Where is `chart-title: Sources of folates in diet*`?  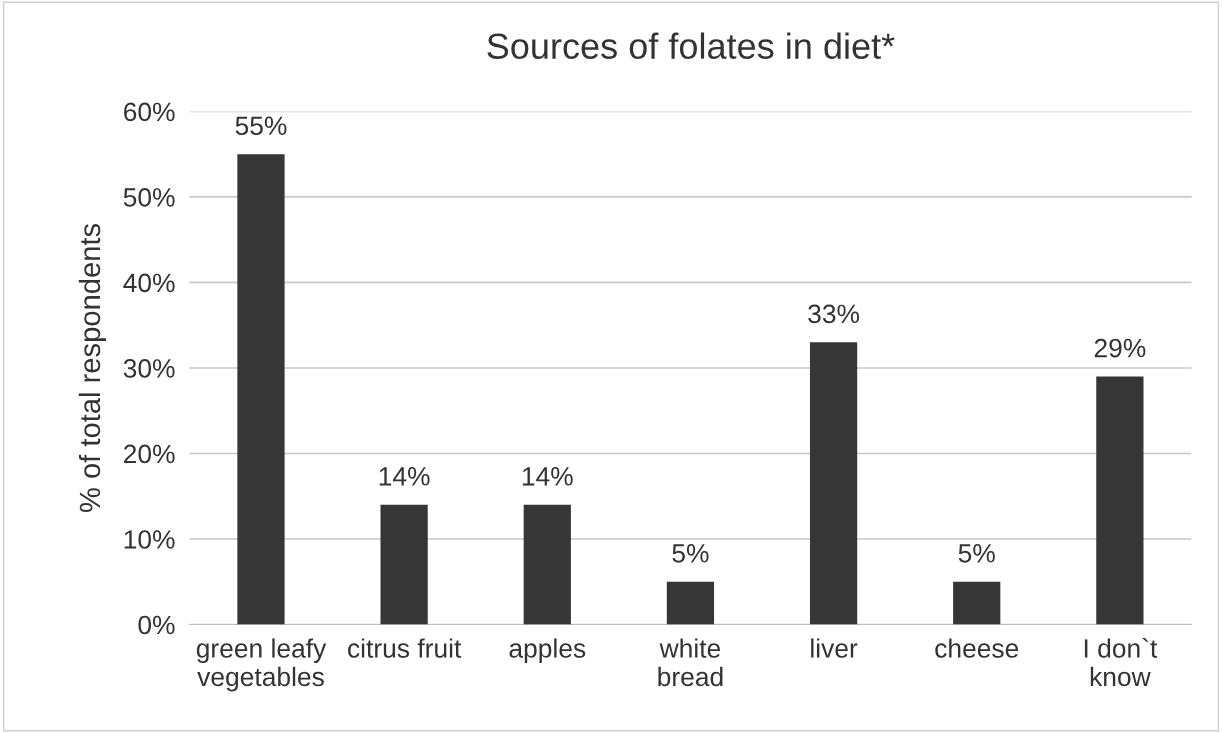
chart-title: Sources of folates in diet* is located at coordinates (691, 45).